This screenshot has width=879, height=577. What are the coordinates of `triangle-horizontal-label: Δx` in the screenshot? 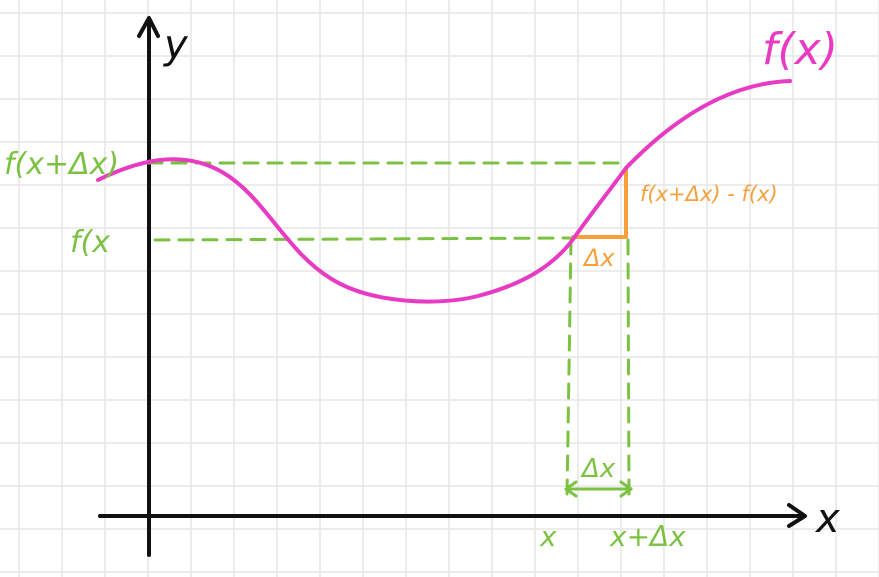 It's located at (598, 258).